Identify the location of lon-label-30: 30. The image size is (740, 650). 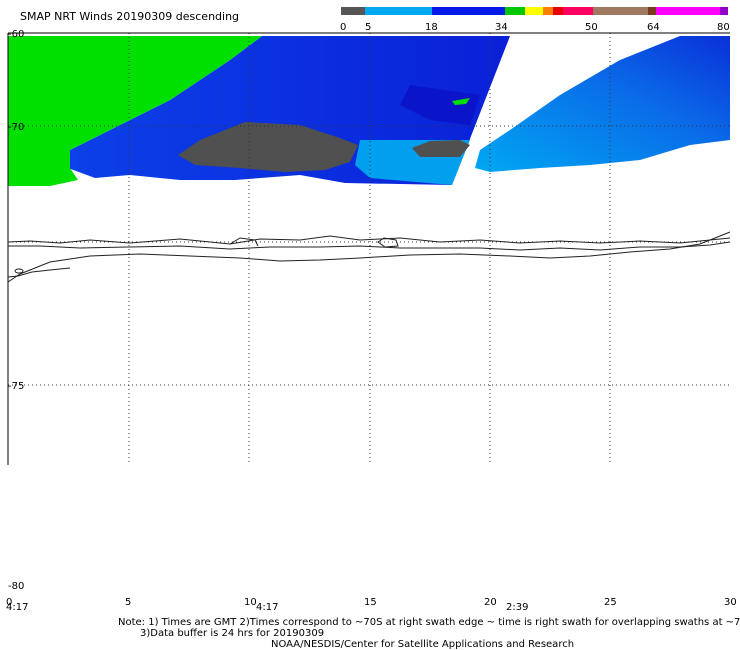
(730, 602).